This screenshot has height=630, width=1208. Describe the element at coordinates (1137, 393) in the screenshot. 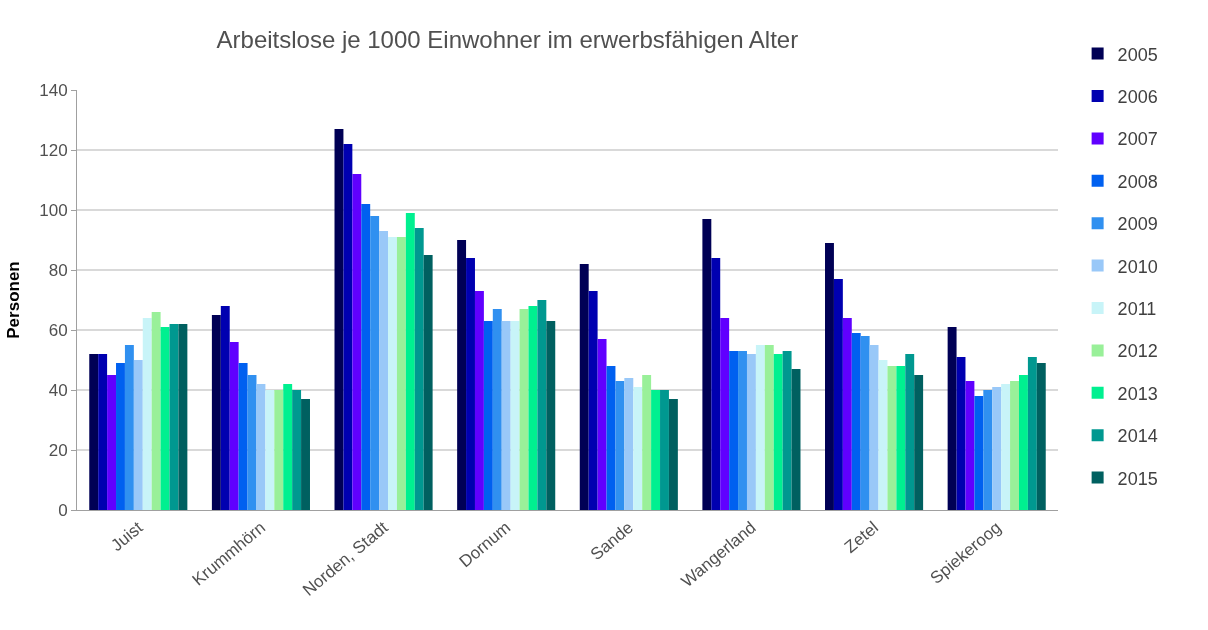

I see `legend-label: 2013` at that location.